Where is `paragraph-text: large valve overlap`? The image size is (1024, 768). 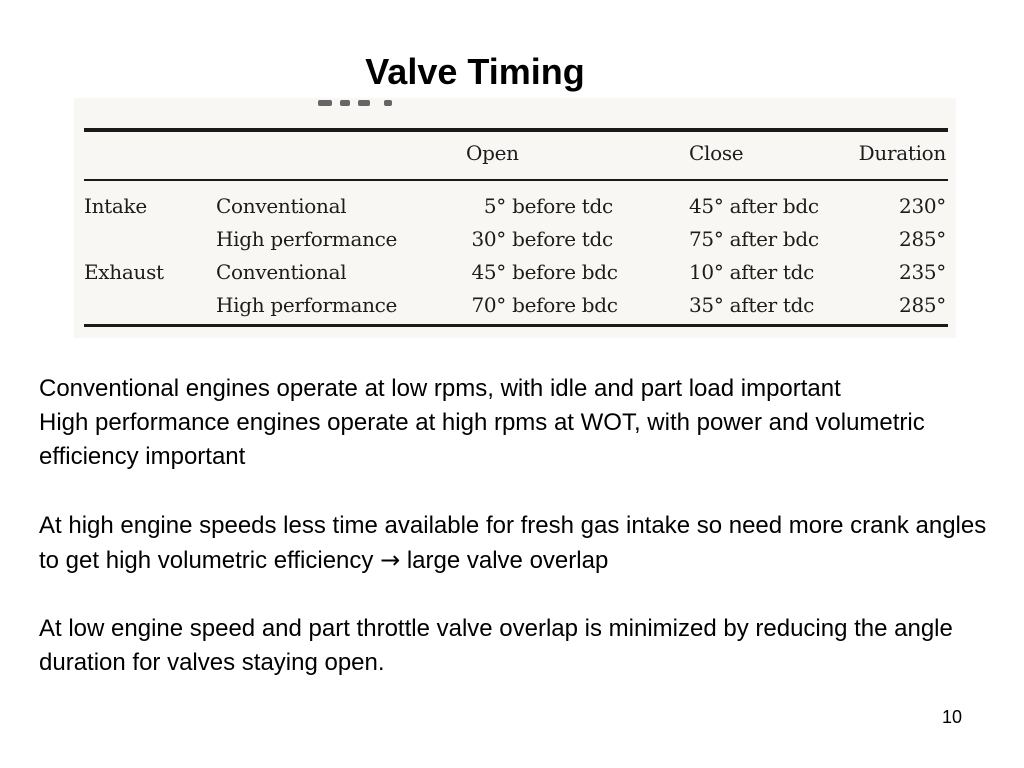
paragraph-text: large valve overlap is located at coordinates (504, 560).